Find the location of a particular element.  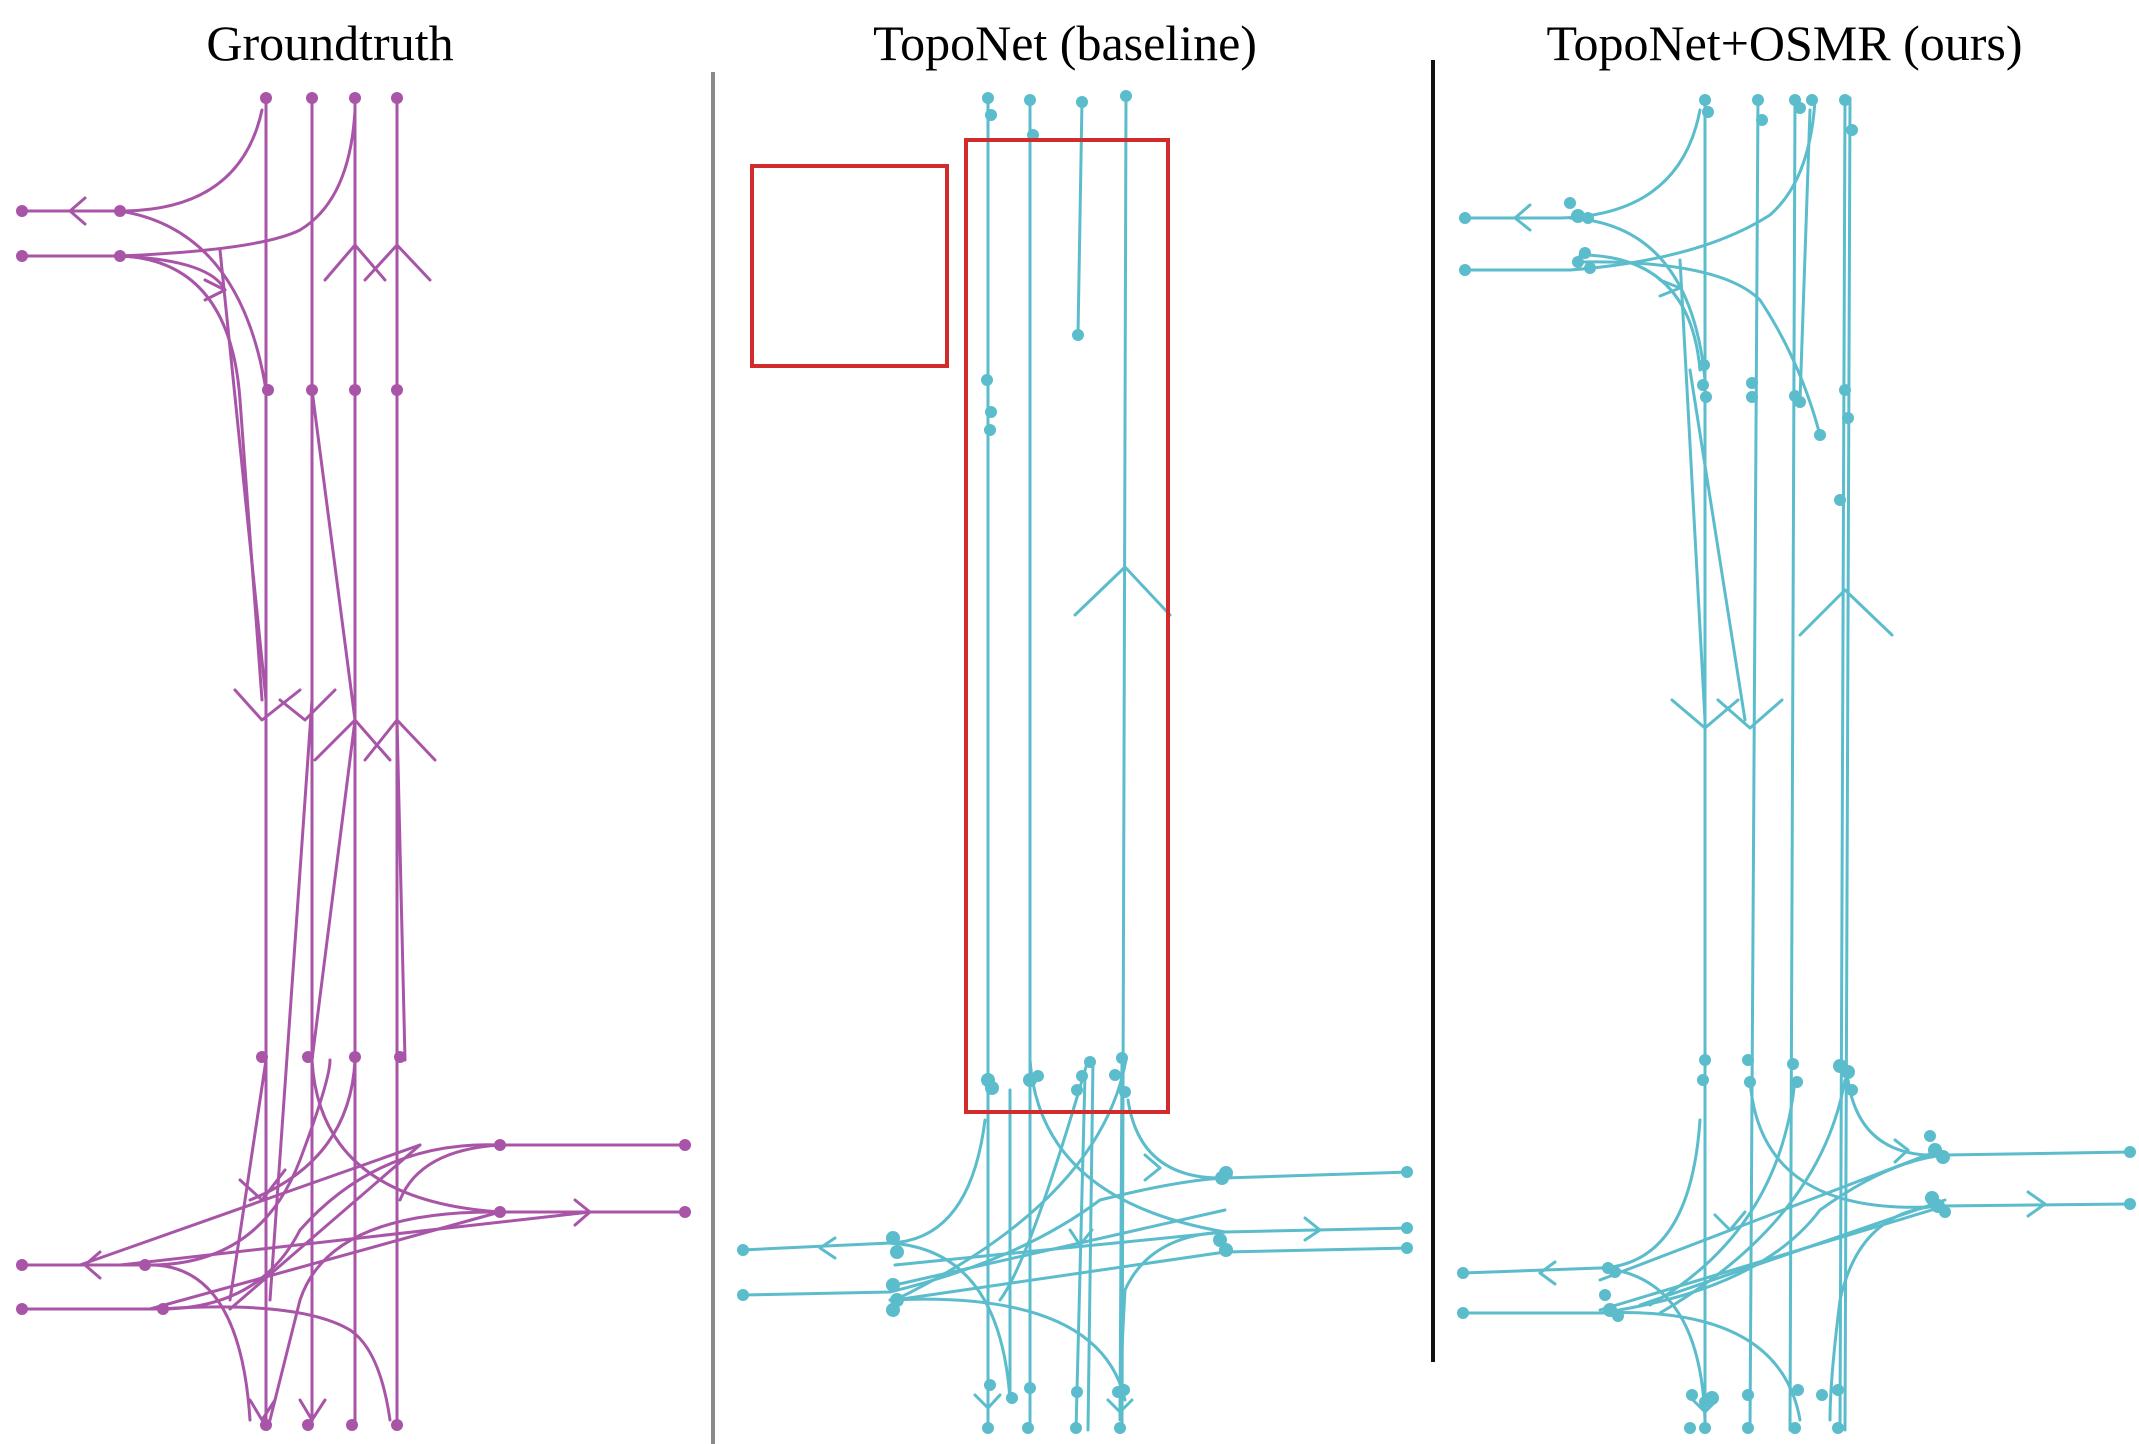

panel-title-baseline: TopoNet (baseline) is located at coordinates (1065, 43).